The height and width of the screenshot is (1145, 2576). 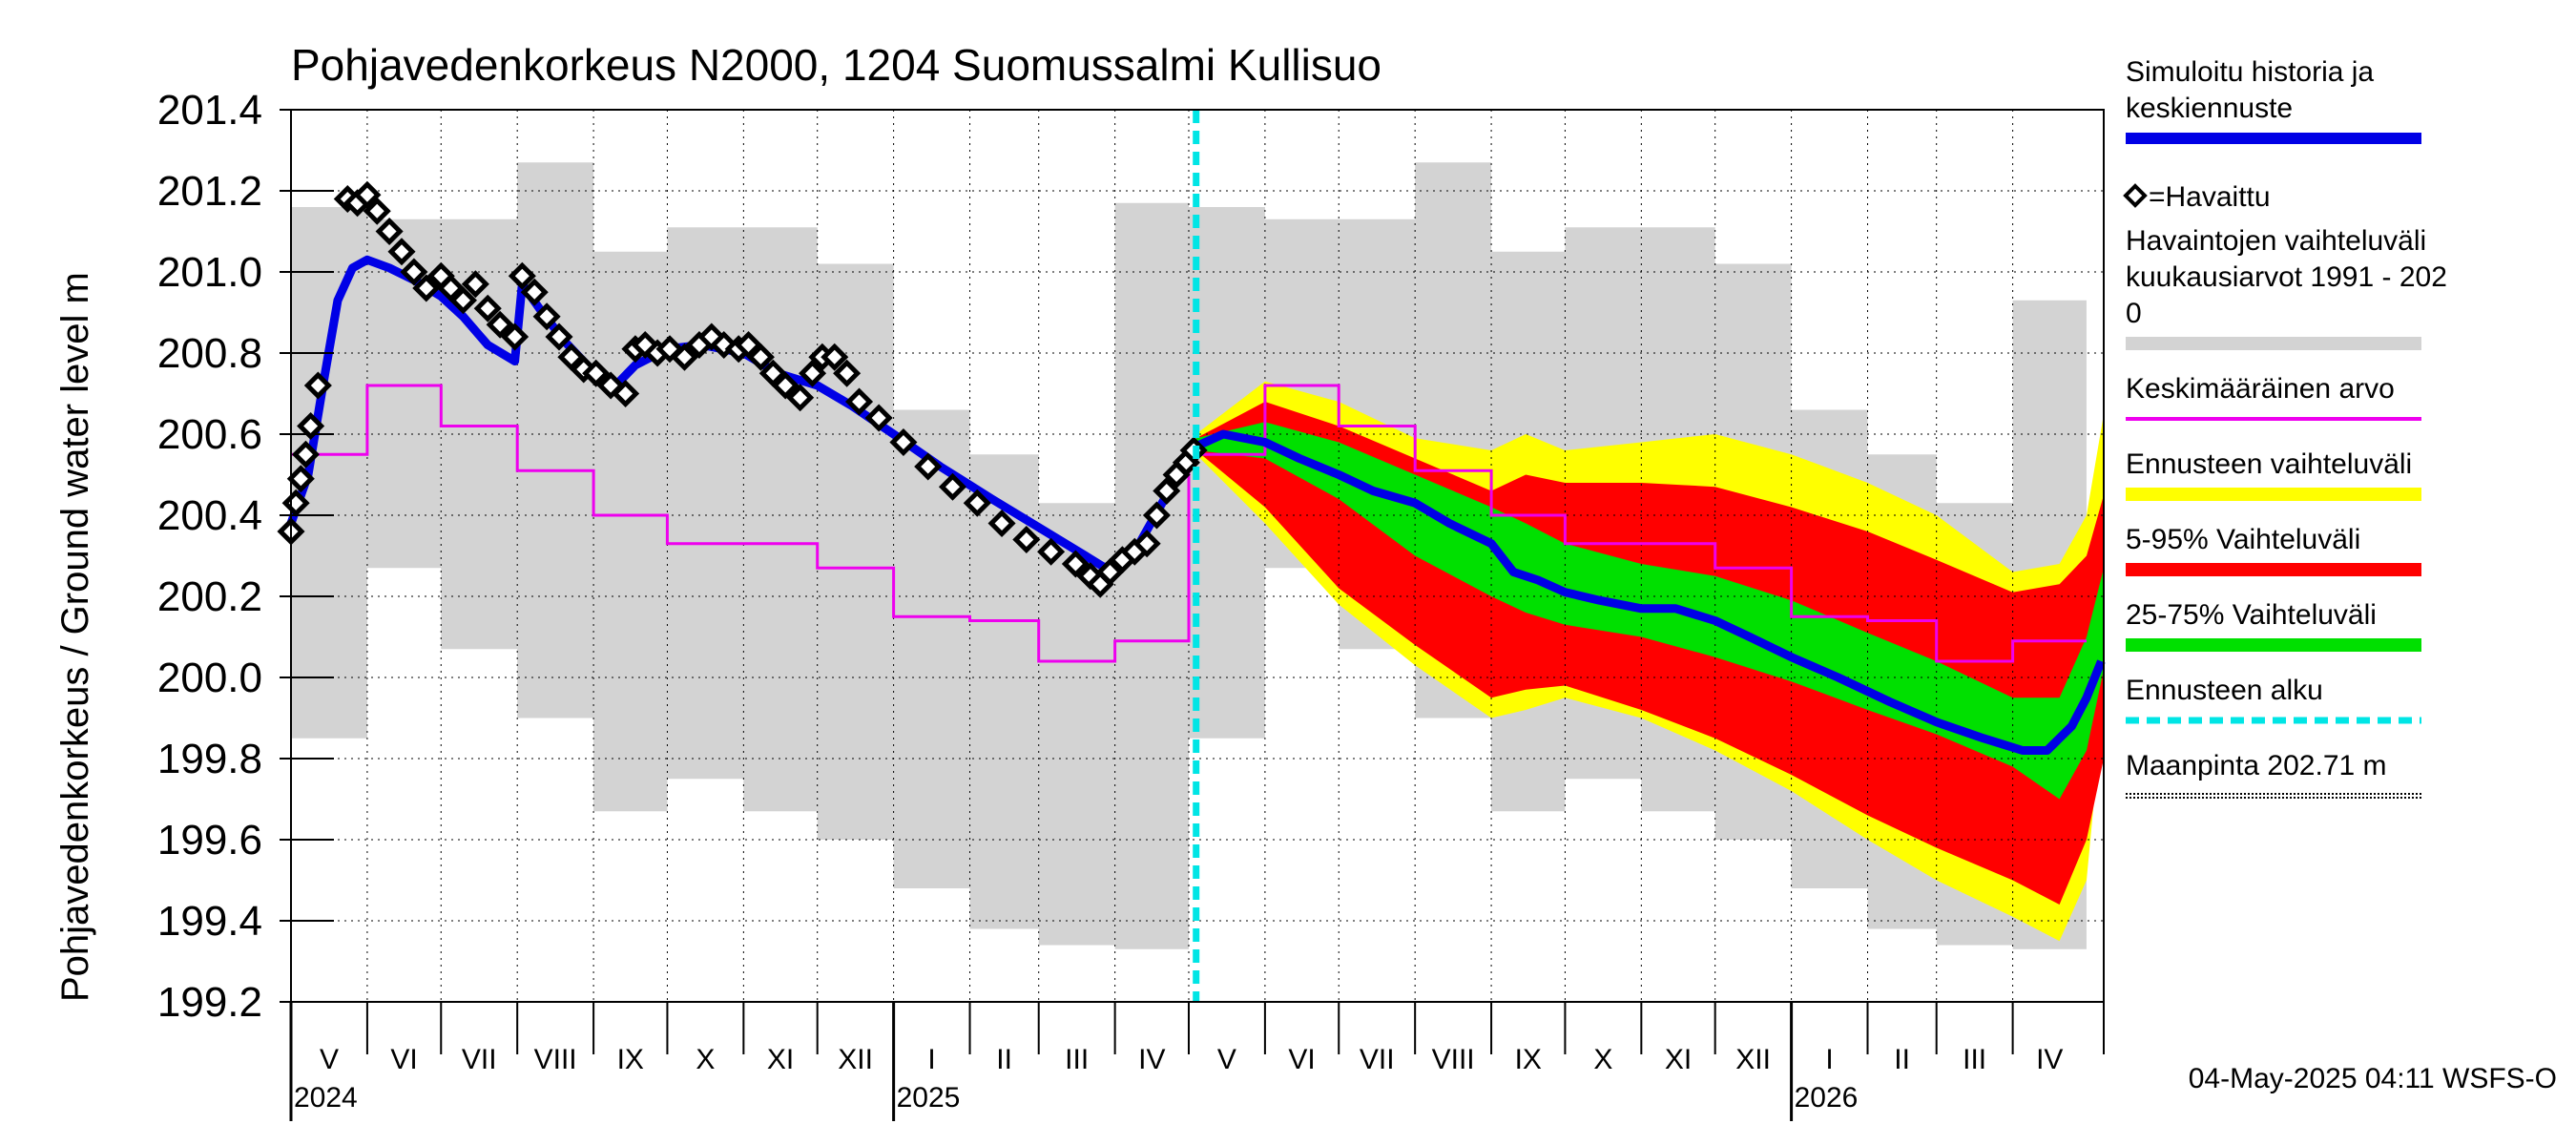 What do you see at coordinates (2210, 197) in the screenshot?
I see `legend-label: =Havaittu` at bounding box center [2210, 197].